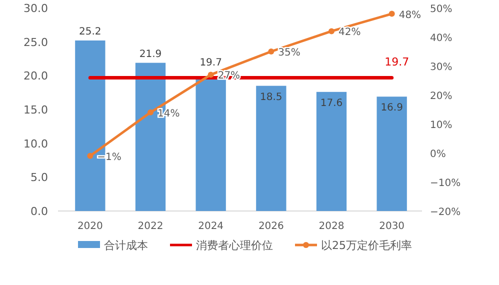 The width and height of the screenshot is (499, 285). What do you see at coordinates (289, 53) in the screenshot?
I see `data-label: 35%` at bounding box center [289, 53].